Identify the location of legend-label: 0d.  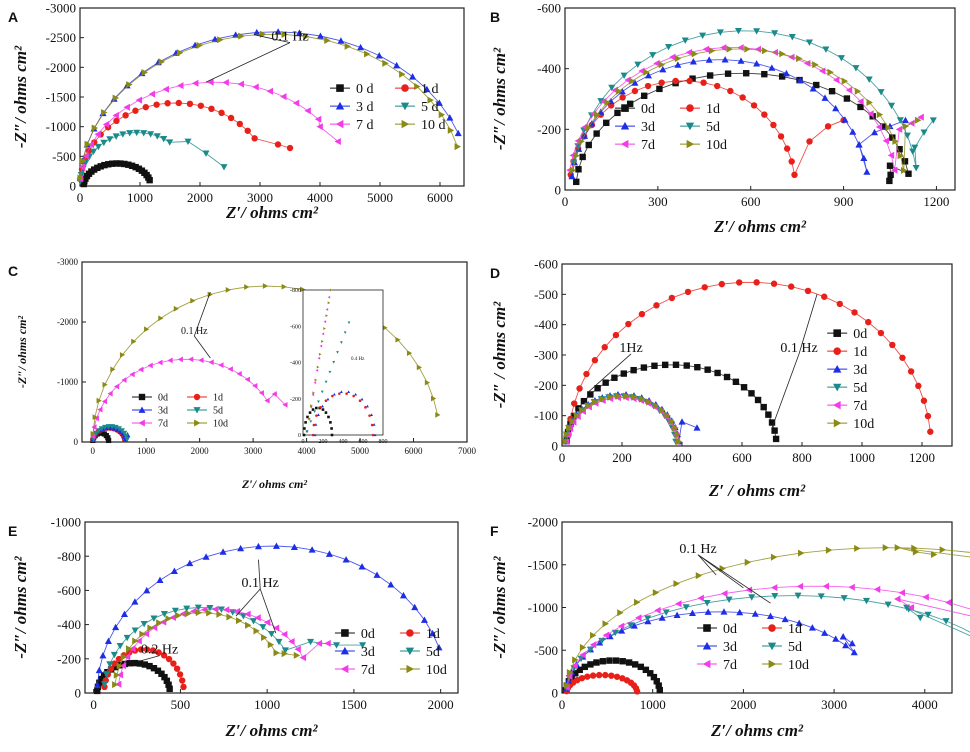
(860, 334).